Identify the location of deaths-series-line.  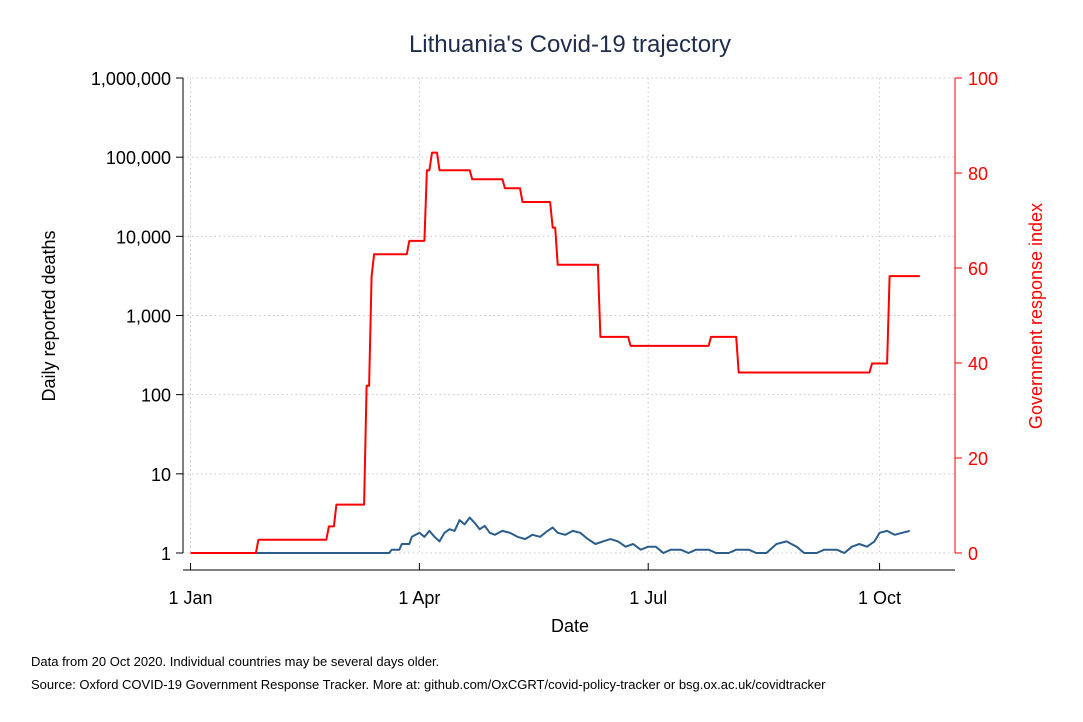
(550, 535).